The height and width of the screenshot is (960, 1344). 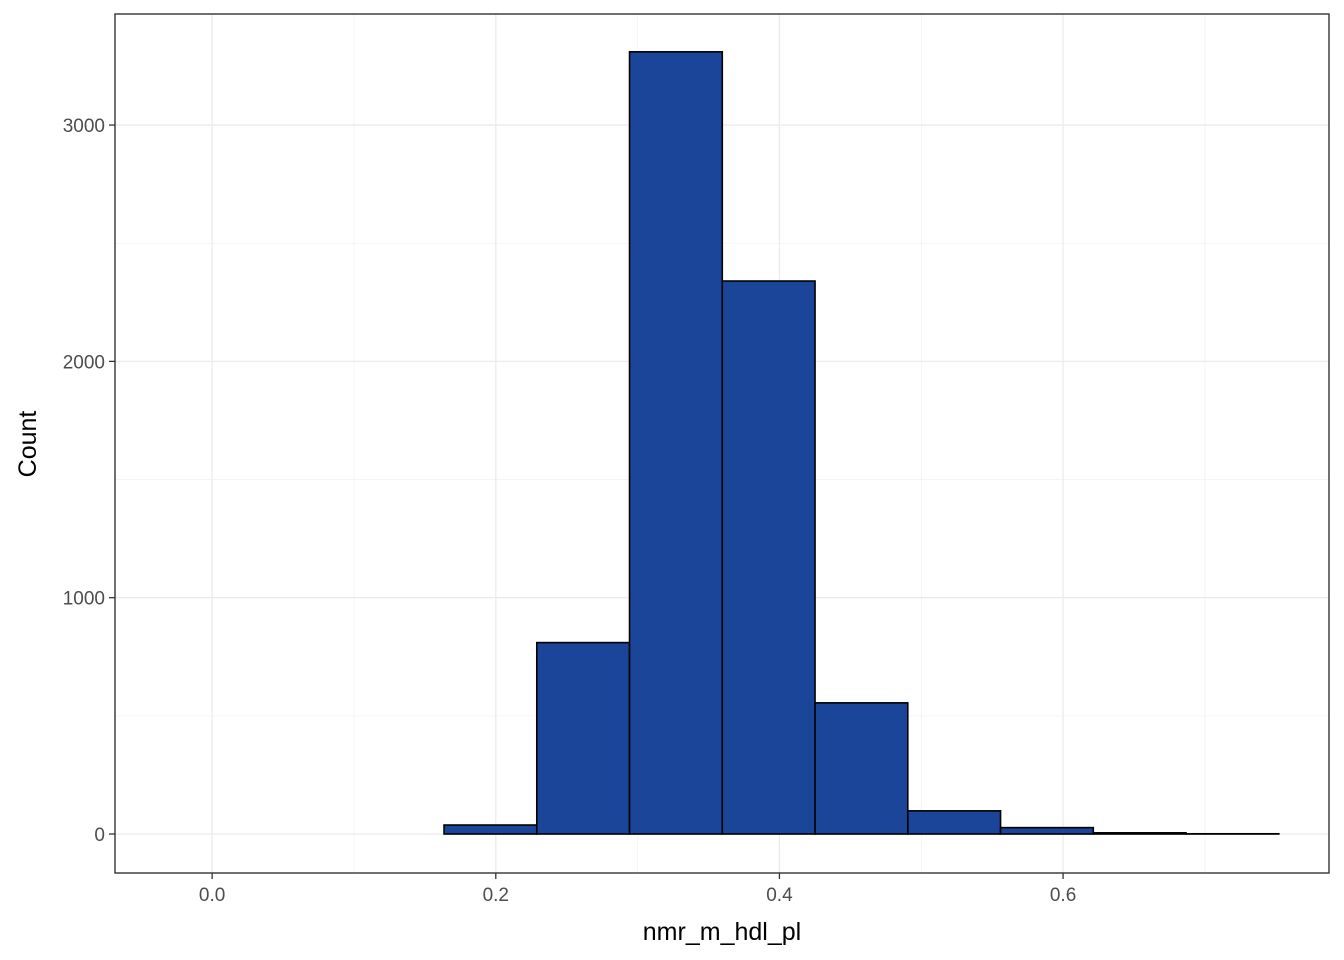 I want to click on x-tick-label: 0.0, so click(x=212, y=895).